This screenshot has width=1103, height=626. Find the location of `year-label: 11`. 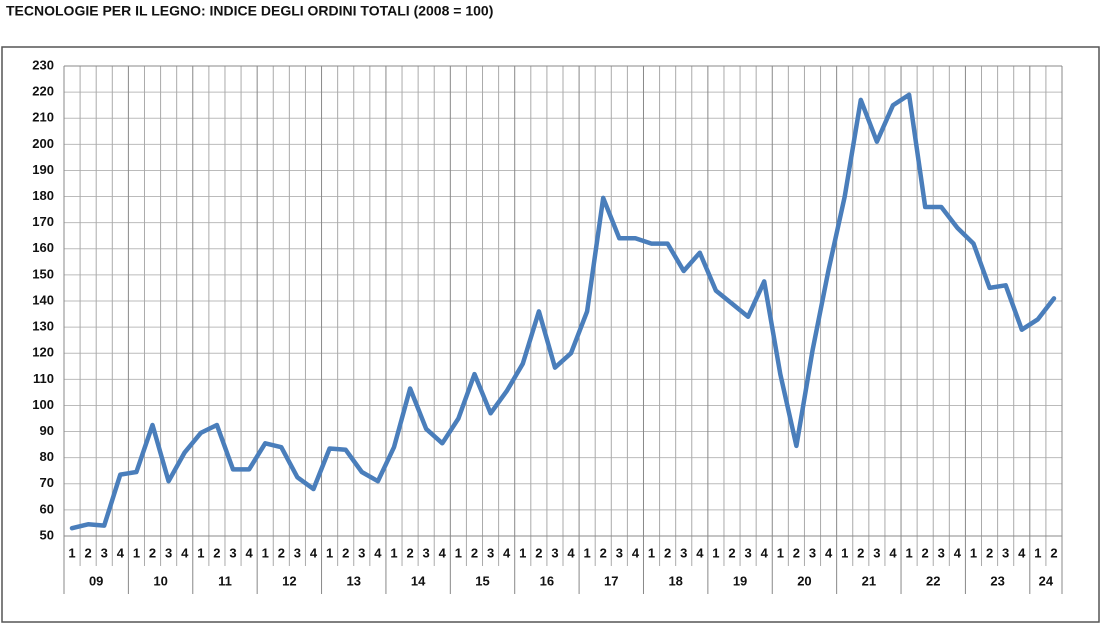

year-label: 11 is located at coordinates (225, 580).